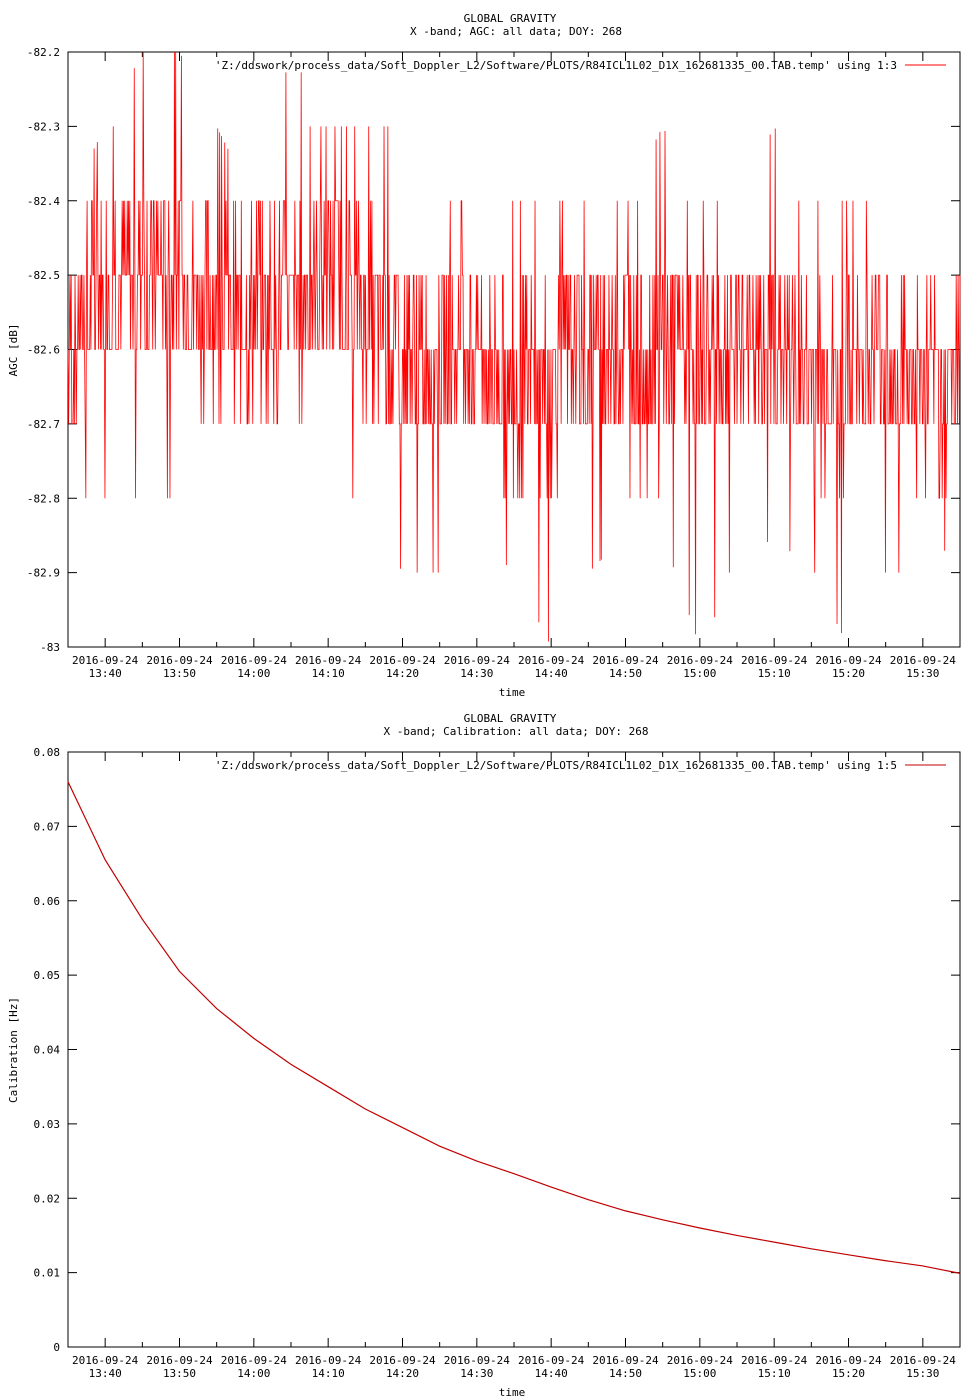  What do you see at coordinates (43, 201) in the screenshot?
I see `agc-y-tick-label: -82.4` at bounding box center [43, 201].